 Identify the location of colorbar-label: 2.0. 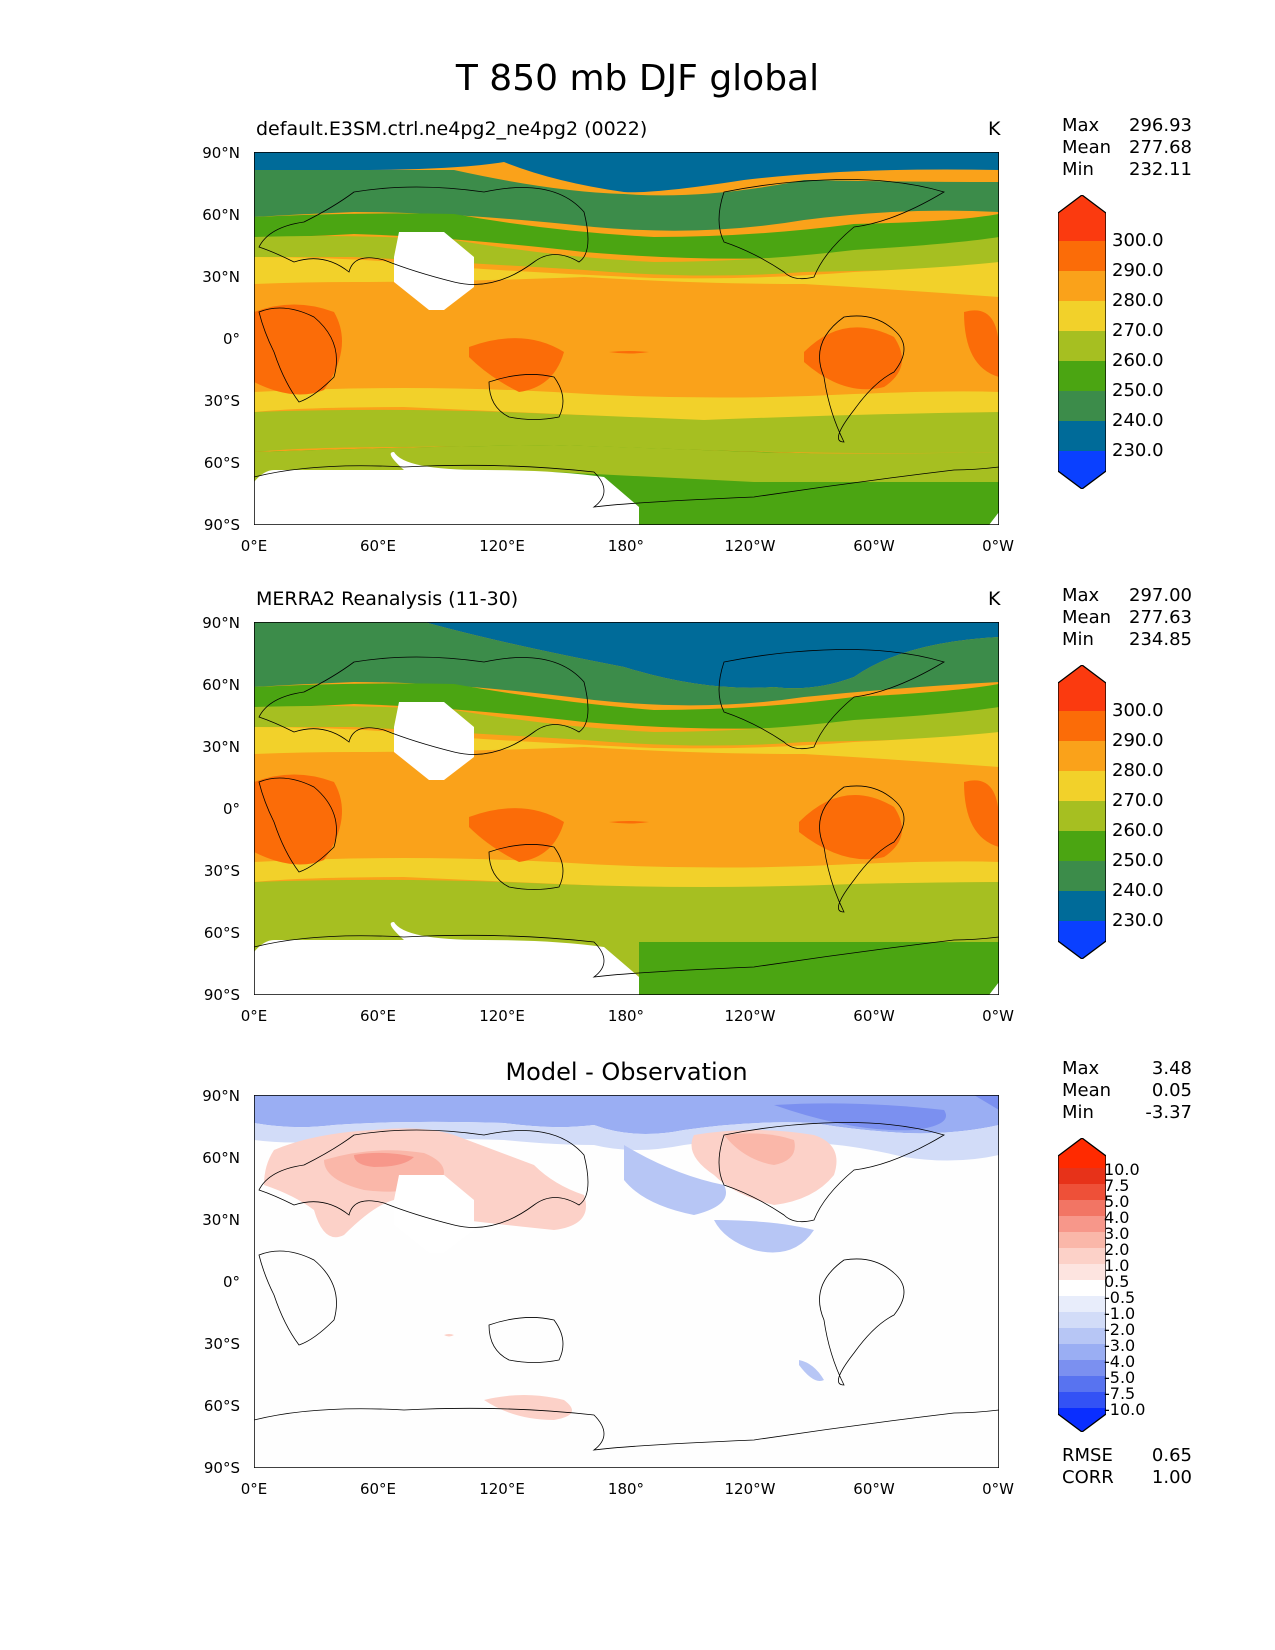
(1117, 1249).